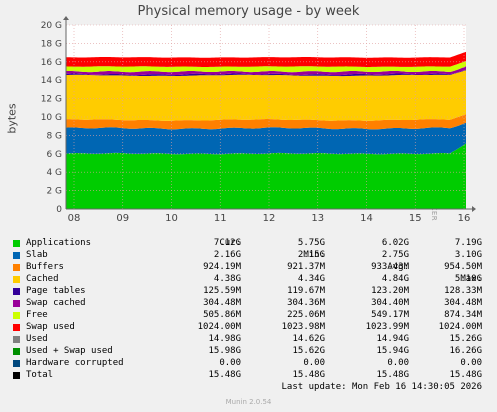  I want to click on legend-row: Swap cached 304.48M 304.36M 304.40M 304.48M, so click(248, 303).